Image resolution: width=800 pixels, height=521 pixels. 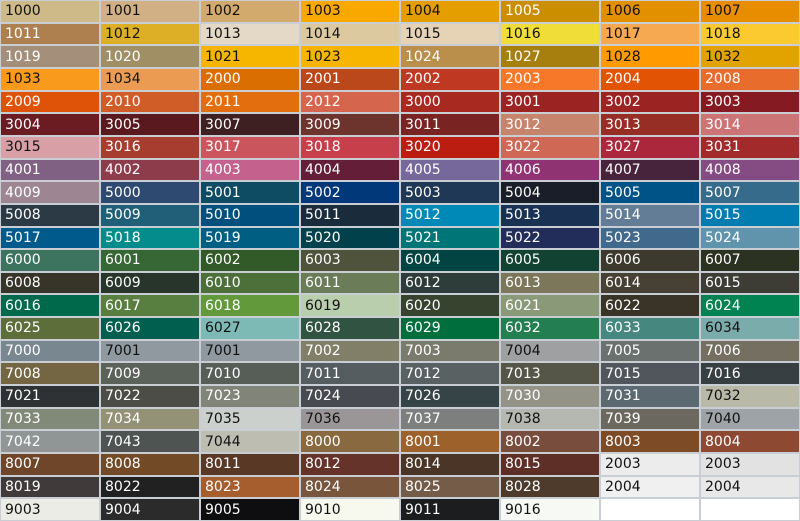 What do you see at coordinates (50, 34) in the screenshot?
I see `color-swatch: 1011` at bounding box center [50, 34].